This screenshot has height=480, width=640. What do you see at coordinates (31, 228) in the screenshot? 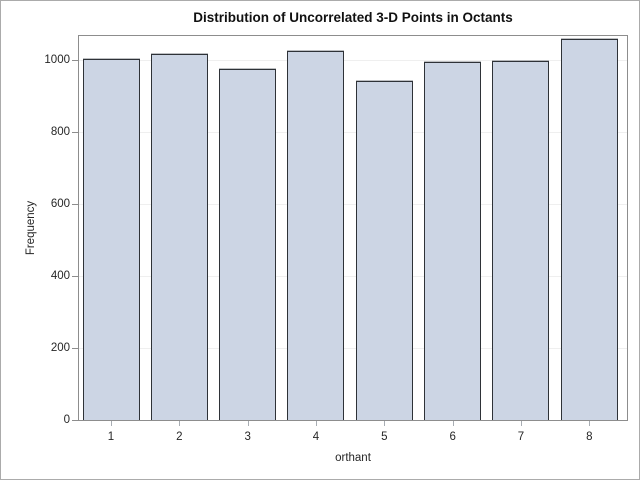
I see `y-axis-title: Frequency` at bounding box center [31, 228].